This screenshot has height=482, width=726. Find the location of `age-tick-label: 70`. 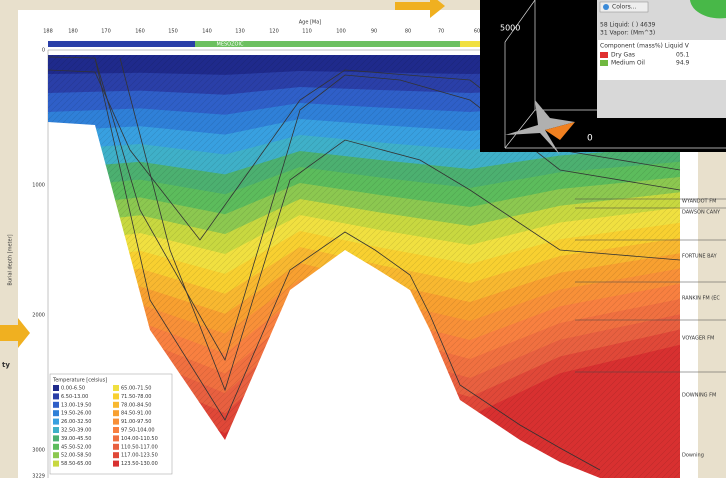

age-tick-label: 70 is located at coordinates (441, 32).